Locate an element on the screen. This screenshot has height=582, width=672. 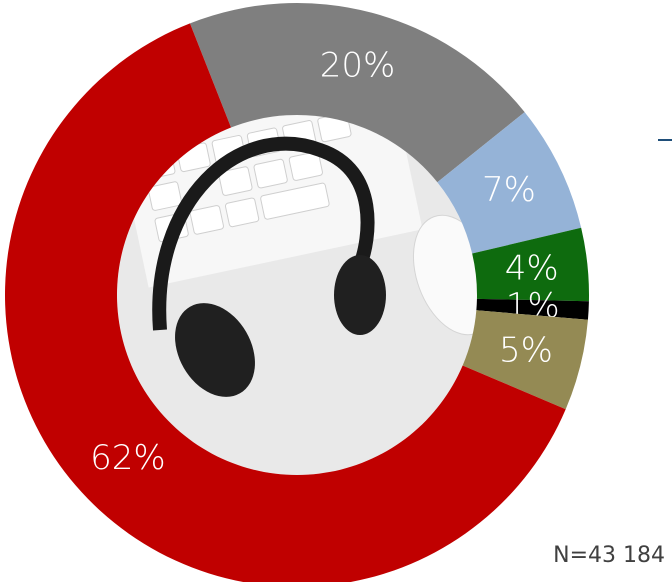
data-label: 7% is located at coordinates (509, 190).